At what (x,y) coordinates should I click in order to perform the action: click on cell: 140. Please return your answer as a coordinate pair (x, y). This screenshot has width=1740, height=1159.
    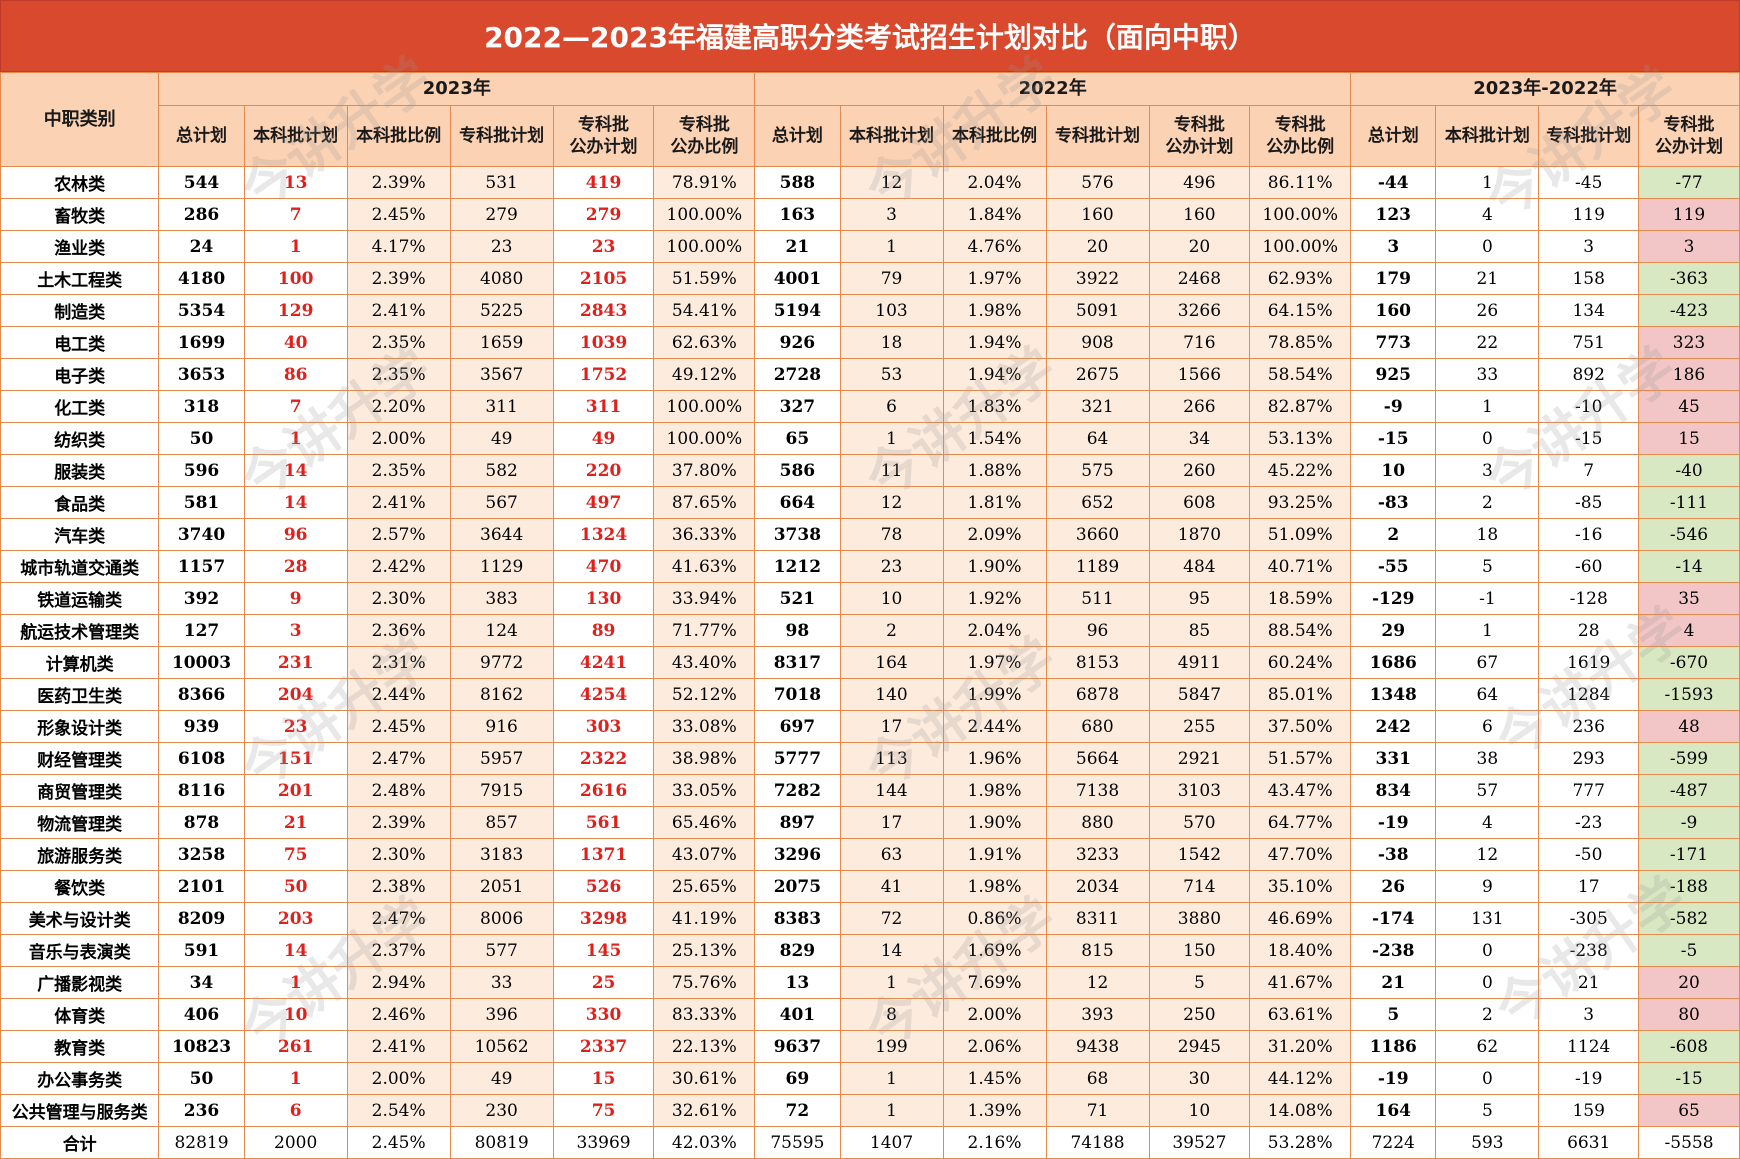
    Looking at the image, I should click on (891, 694).